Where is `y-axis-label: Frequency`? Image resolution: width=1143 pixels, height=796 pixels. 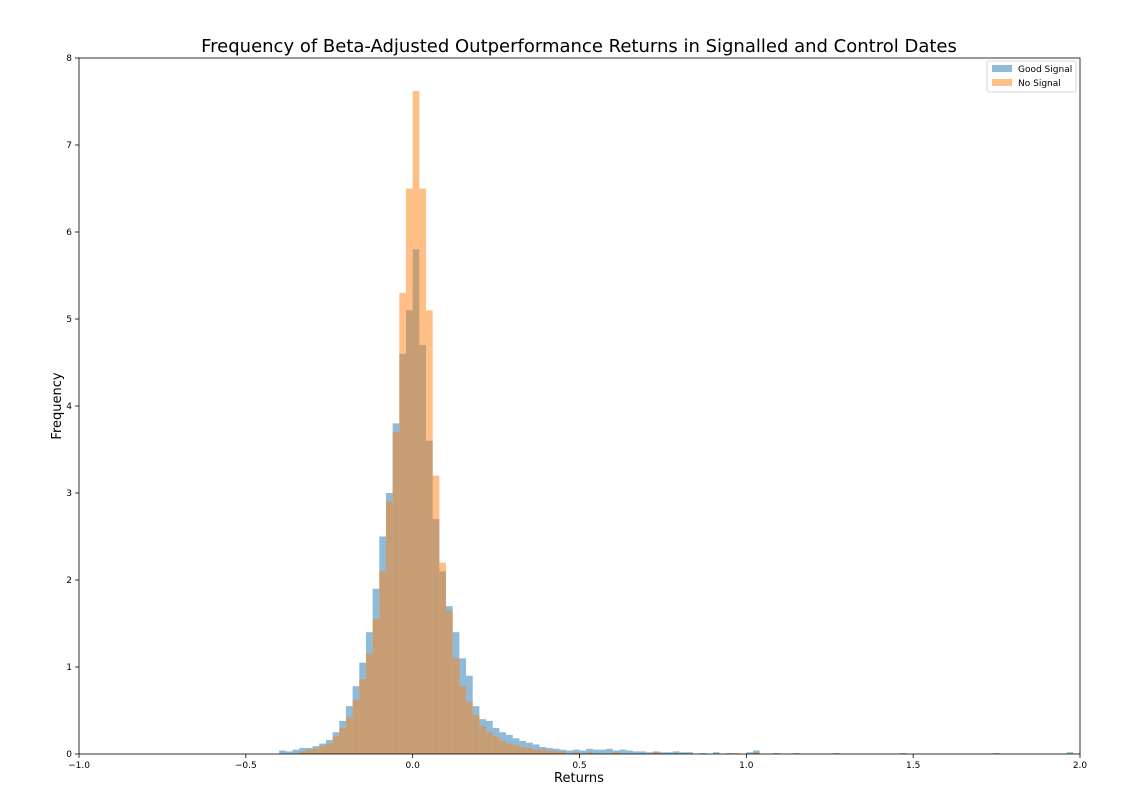
y-axis-label: Frequency is located at coordinates (57, 405).